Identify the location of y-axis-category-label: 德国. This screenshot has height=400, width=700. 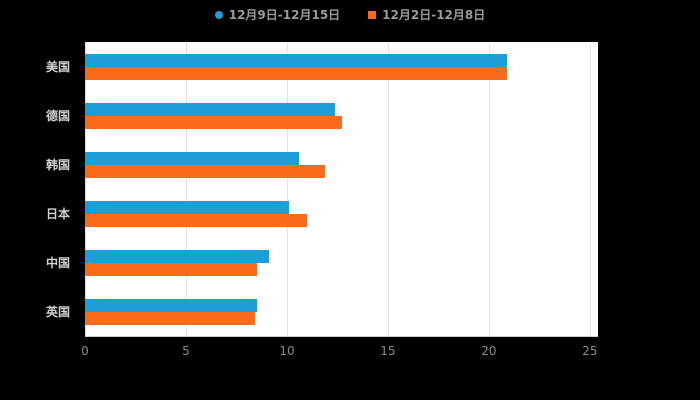
(57, 115).